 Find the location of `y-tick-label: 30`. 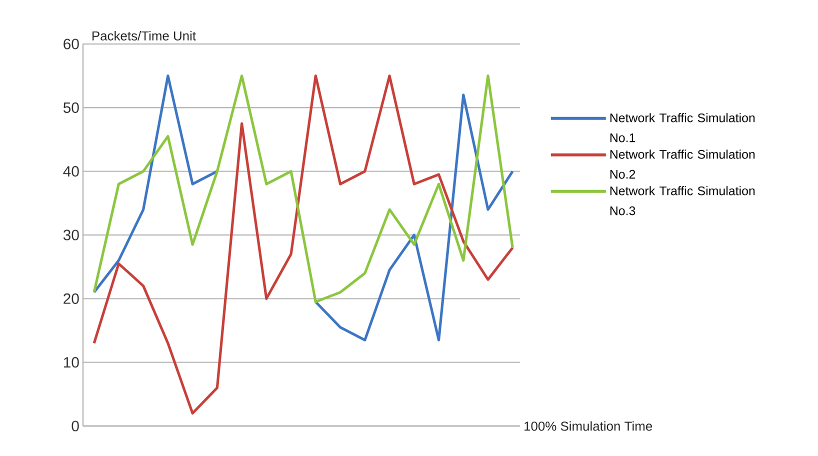

y-tick-label: 30 is located at coordinates (71, 235).